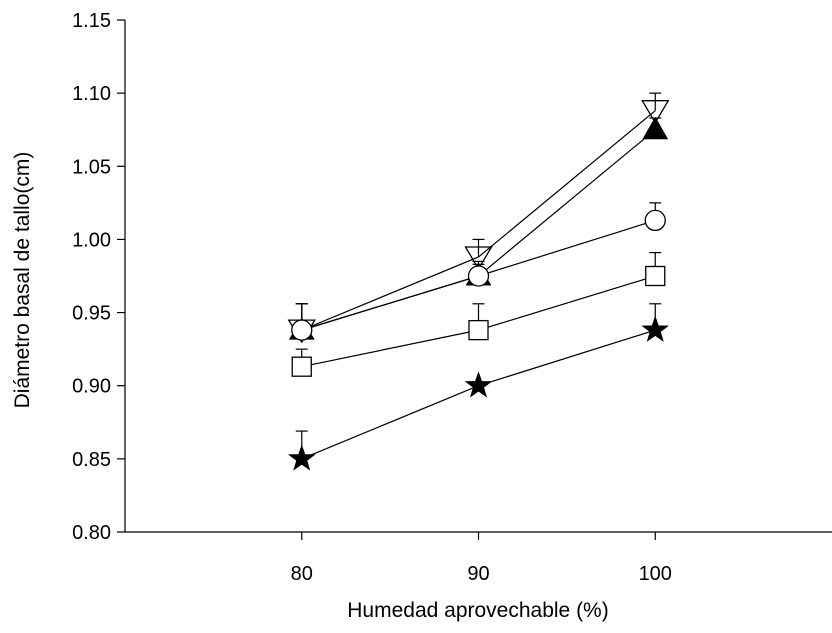 The width and height of the screenshot is (832, 633). Describe the element at coordinates (91, 460) in the screenshot. I see `y-tick-label: 0.85` at that location.